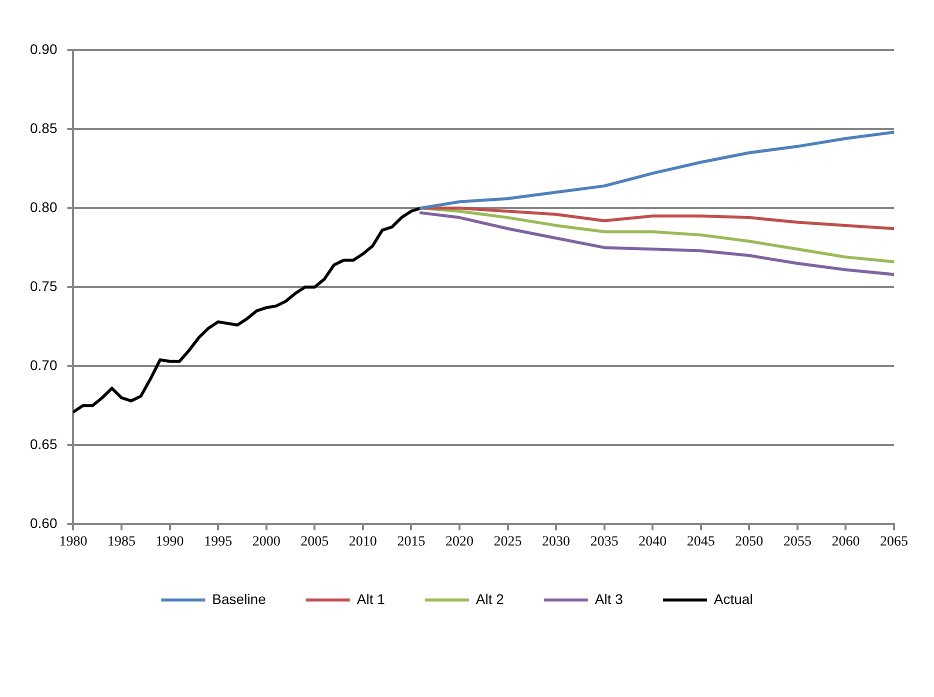  What do you see at coordinates (700, 542) in the screenshot?
I see `x-tick-label: 2045` at bounding box center [700, 542].